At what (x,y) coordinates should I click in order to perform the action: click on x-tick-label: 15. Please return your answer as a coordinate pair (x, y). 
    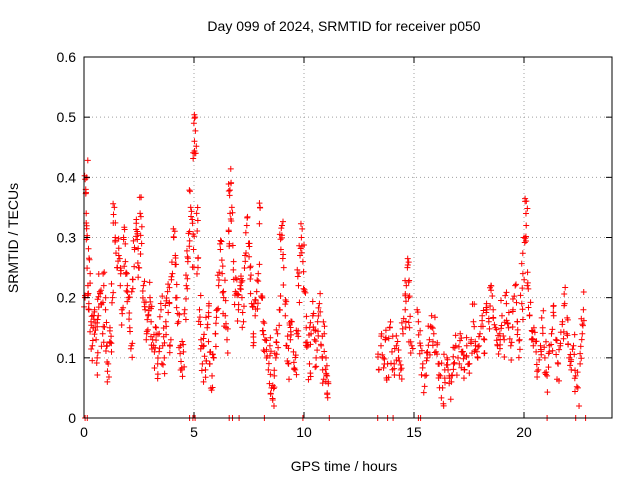
    Looking at the image, I should click on (414, 432).